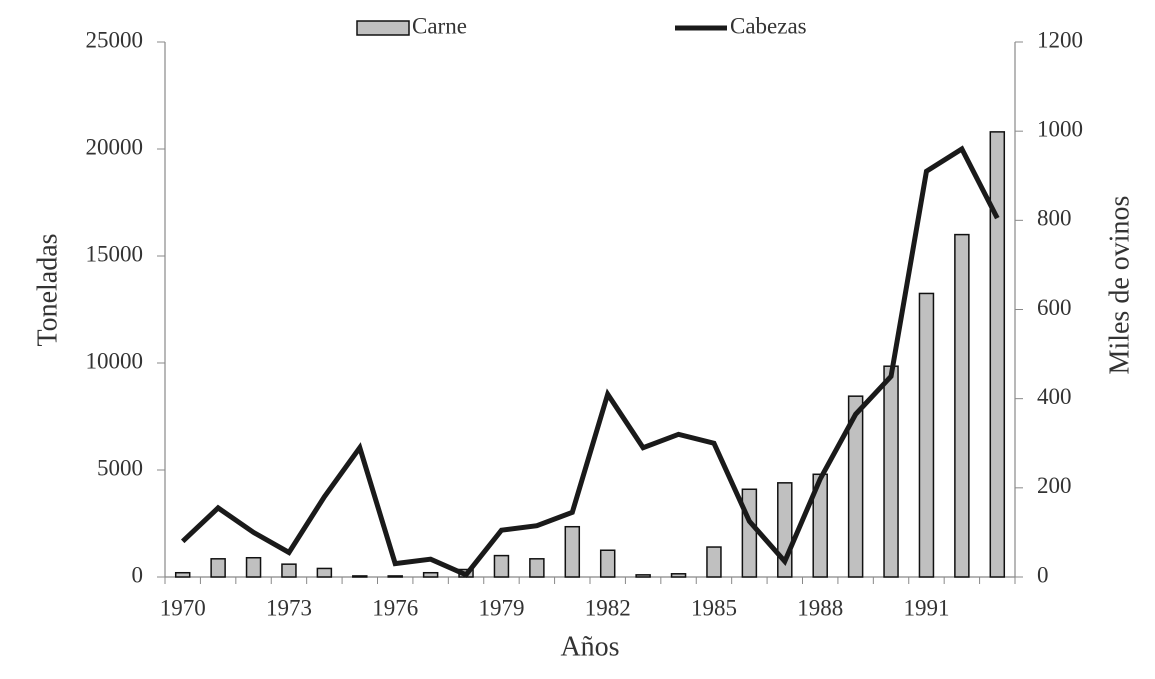  Describe the element at coordinates (1054, 485) in the screenshot. I see `y2-tick-label: 200` at that location.